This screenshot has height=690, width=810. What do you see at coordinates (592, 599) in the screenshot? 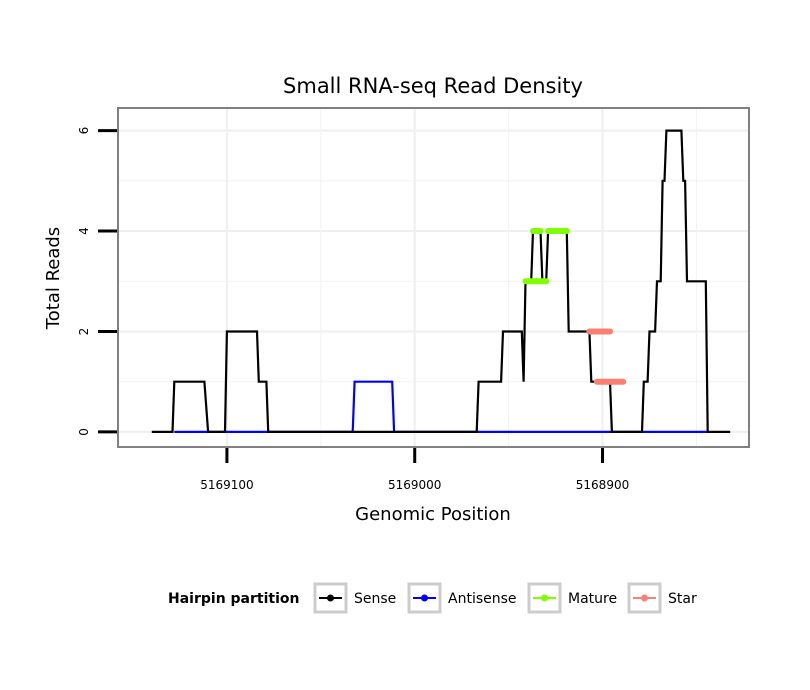
I see `legend-label: Mature` at bounding box center [592, 599].